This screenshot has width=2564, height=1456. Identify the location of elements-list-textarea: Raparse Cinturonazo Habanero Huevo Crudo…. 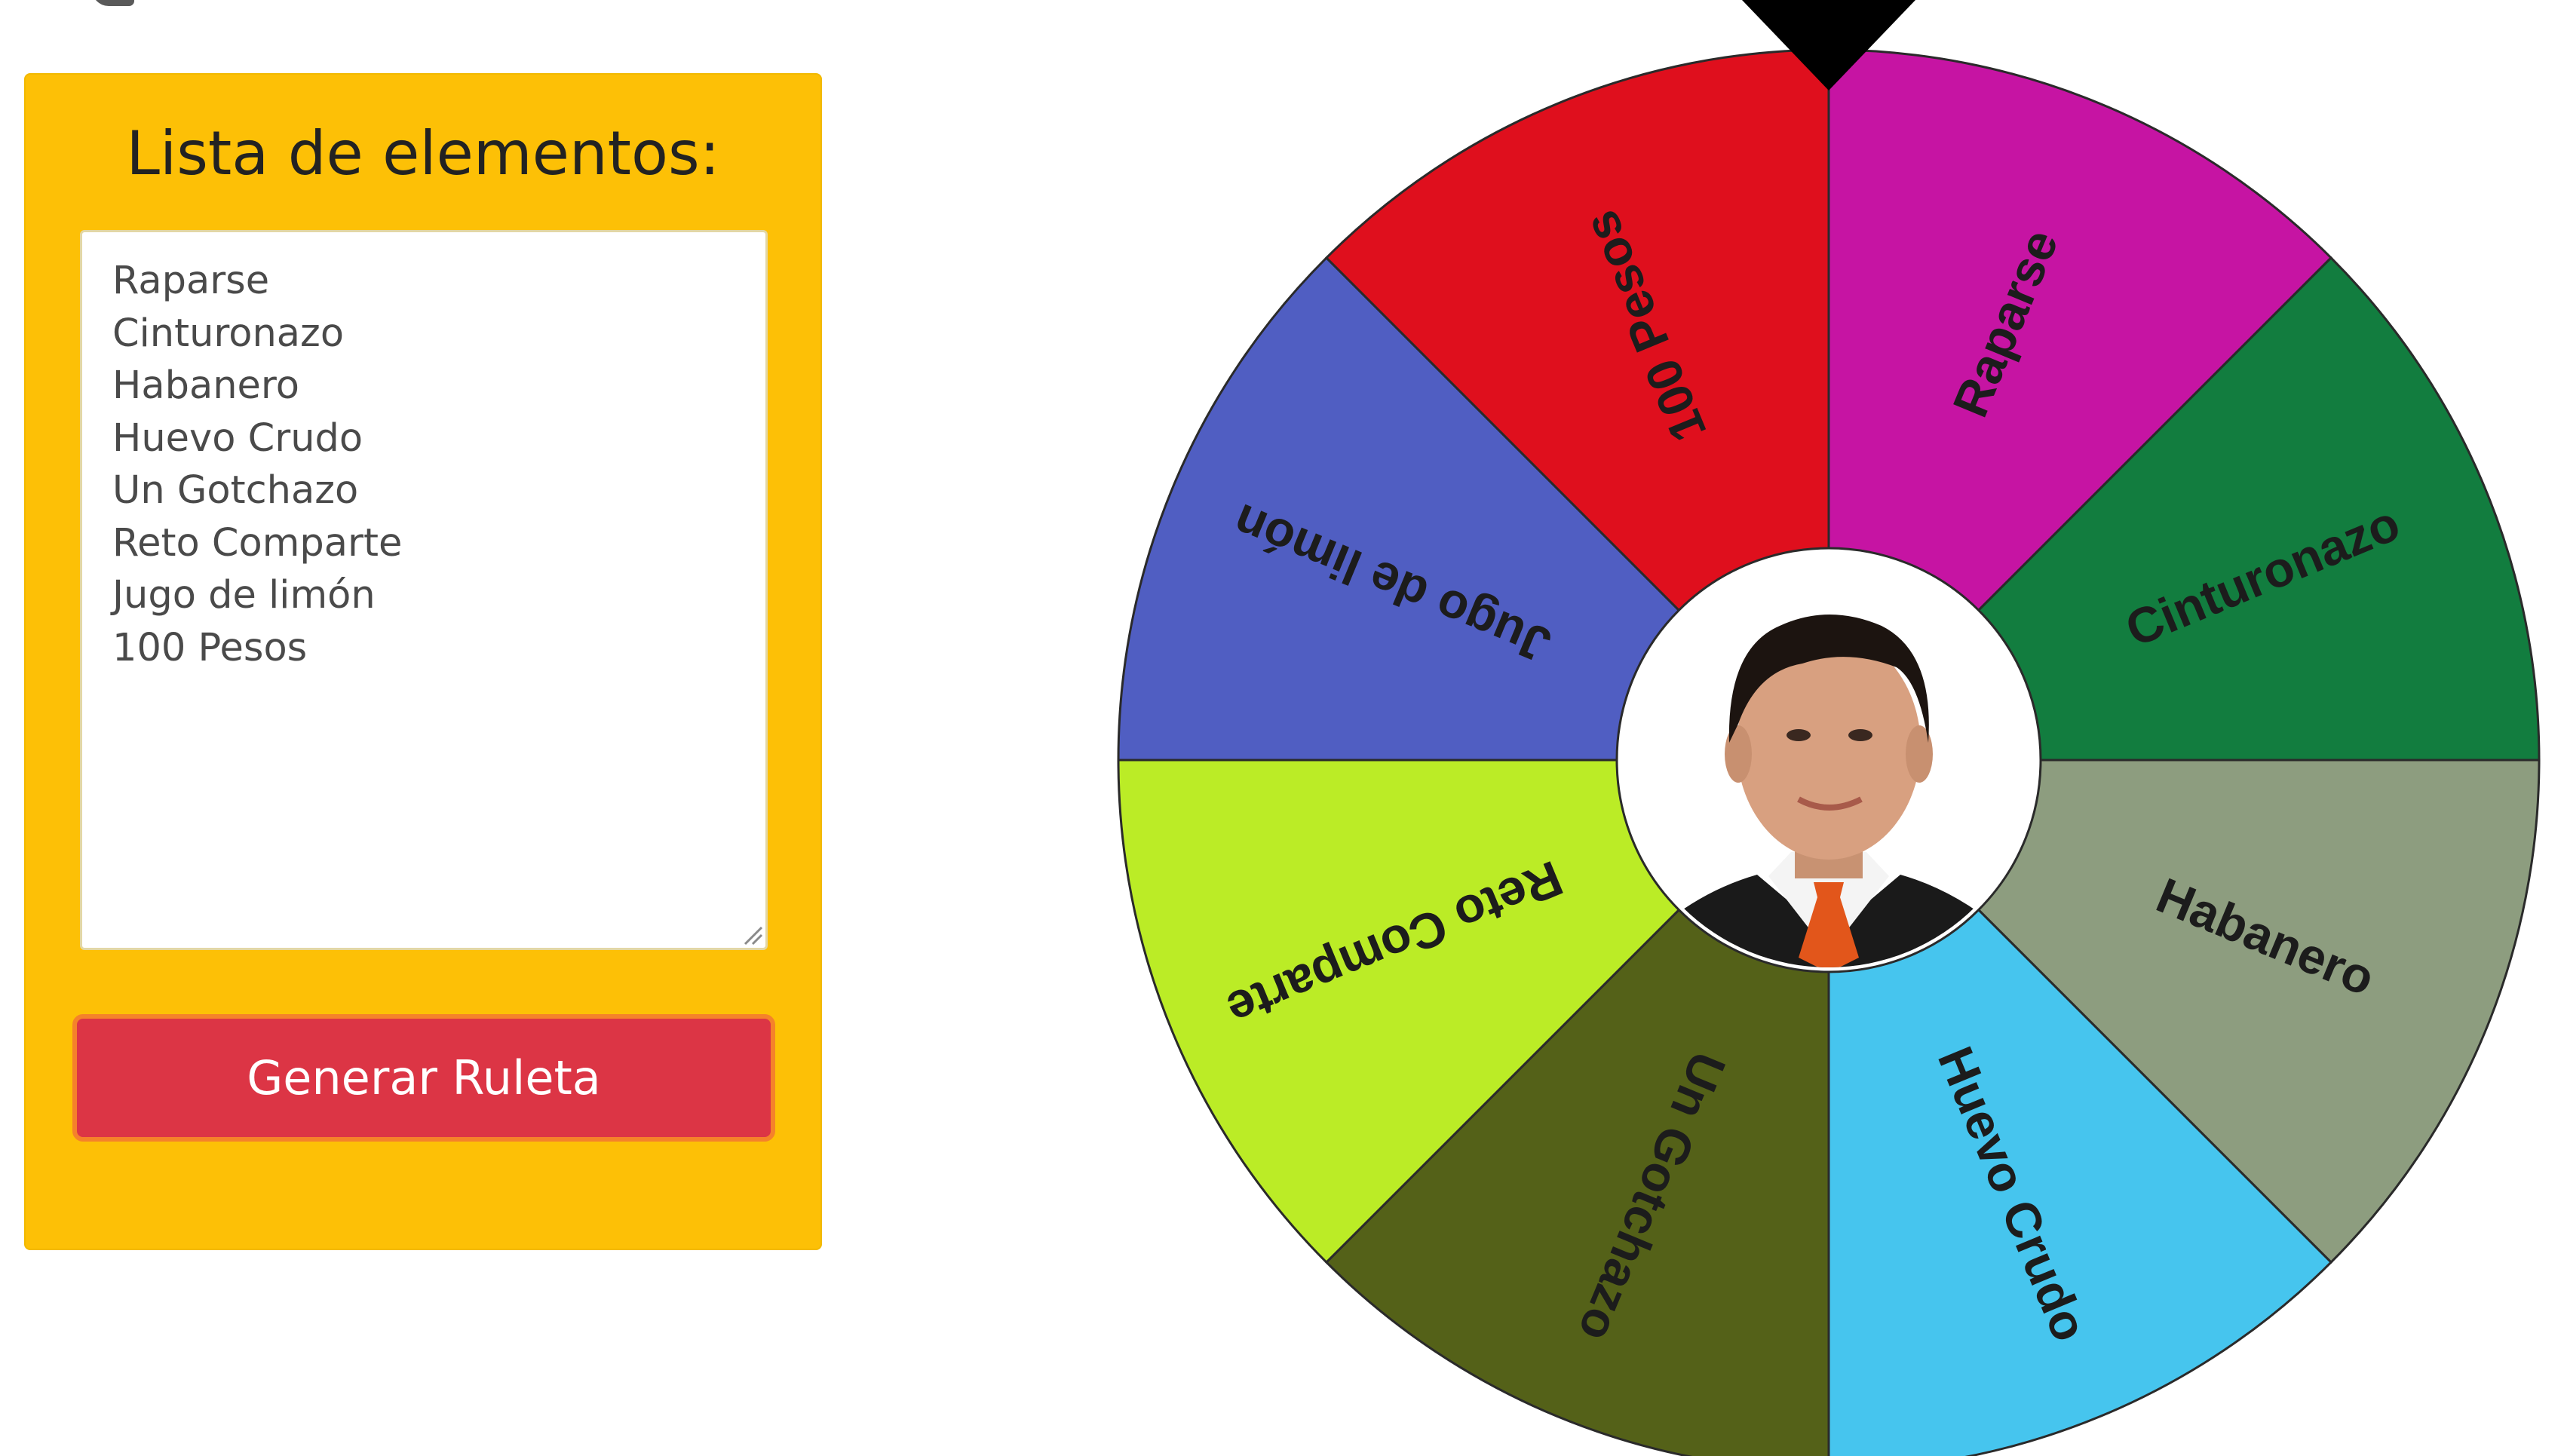
(424, 590).